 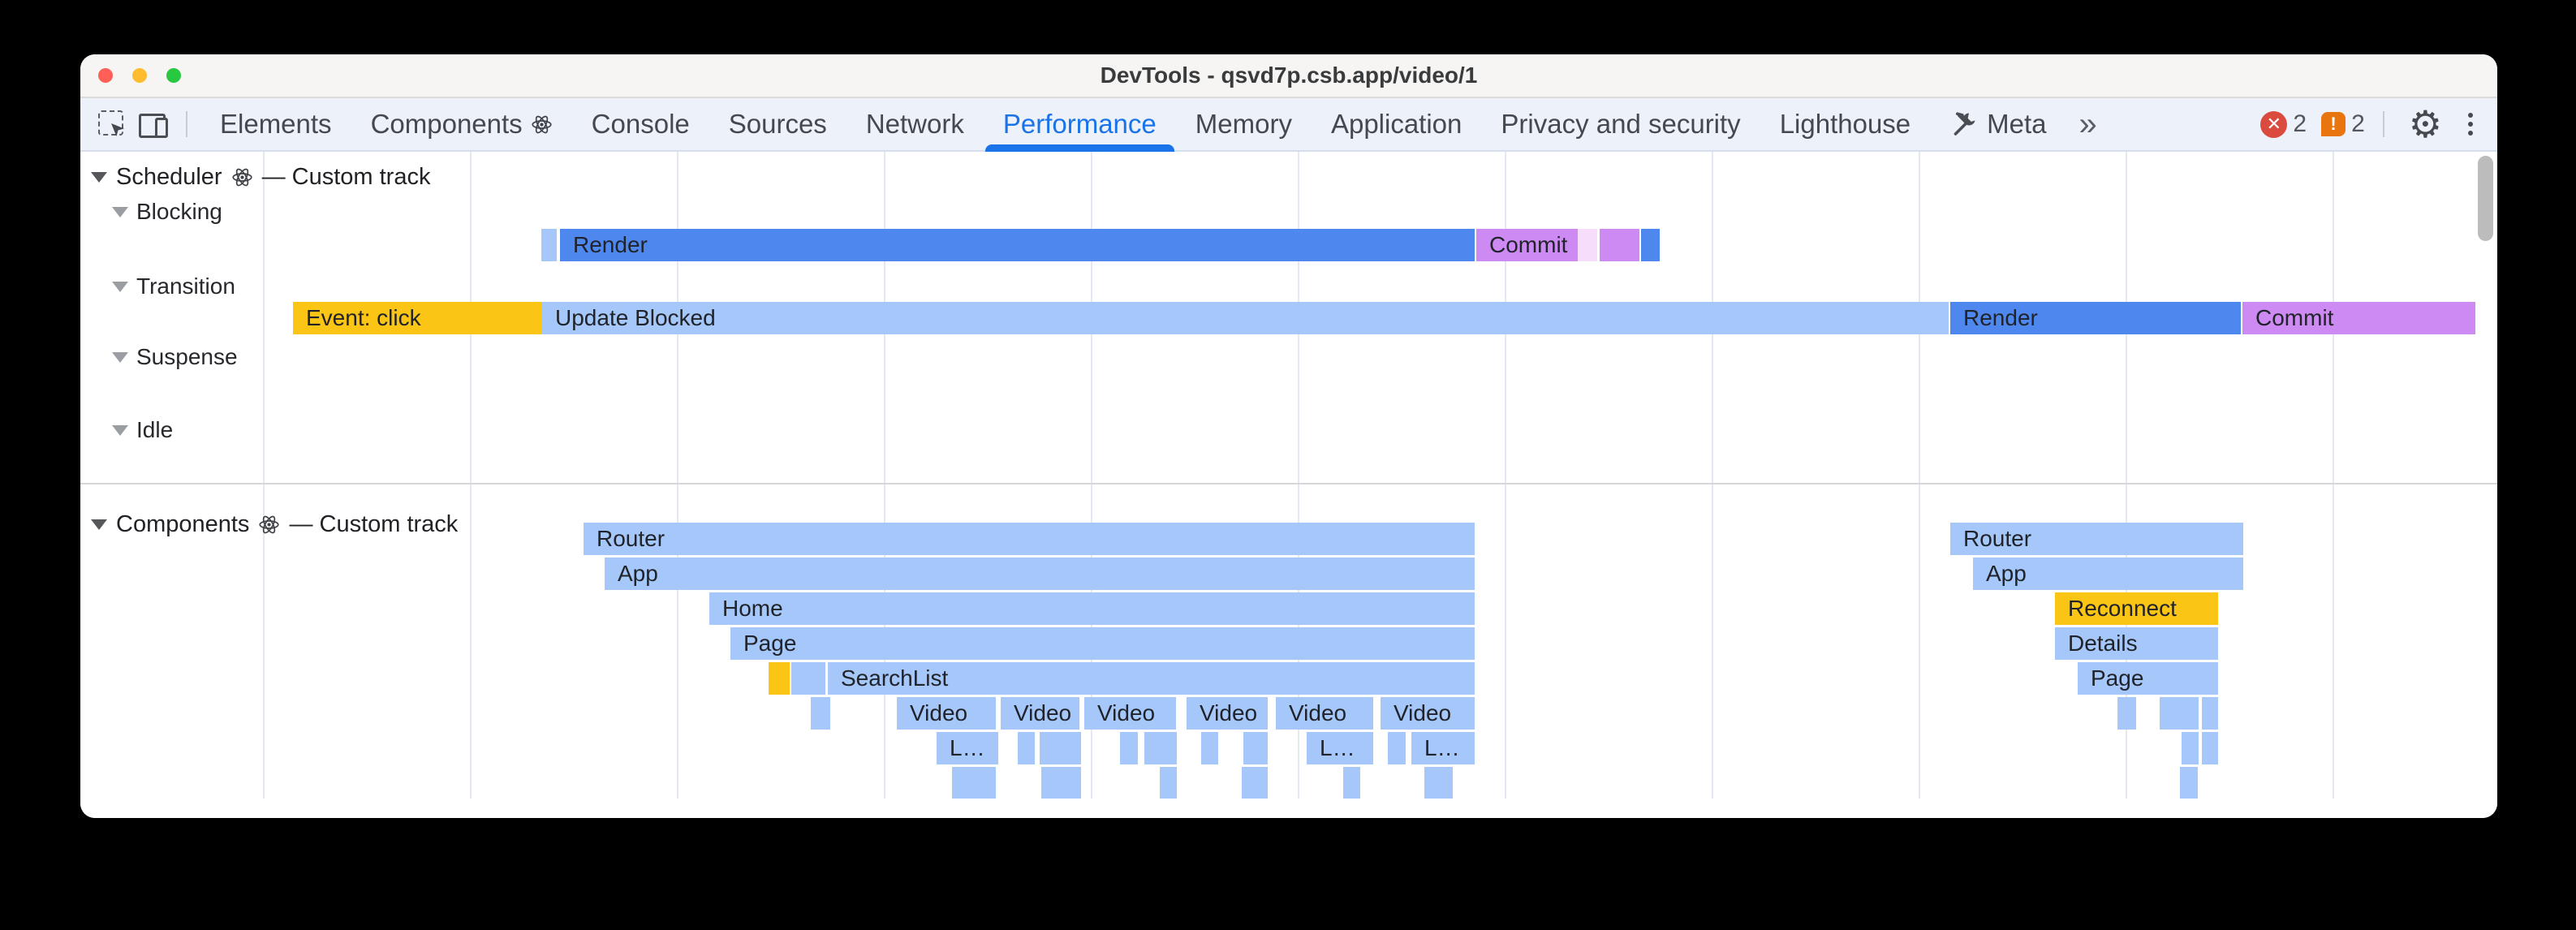 I want to click on scheduler-event-event-click: Event: click, so click(x=418, y=318).